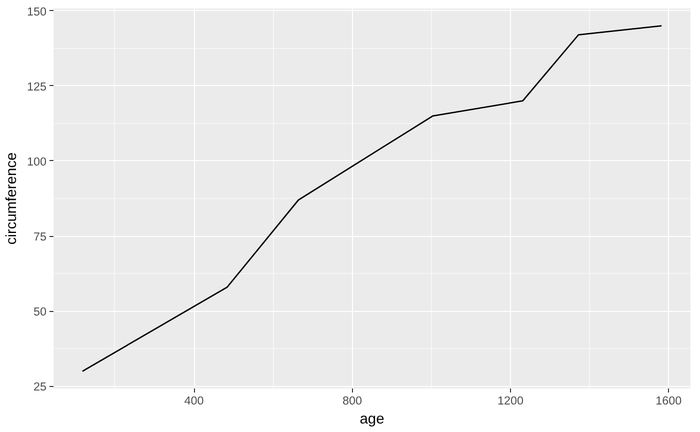  Describe the element at coordinates (37, 161) in the screenshot. I see `y-tick-label: 100` at that location.